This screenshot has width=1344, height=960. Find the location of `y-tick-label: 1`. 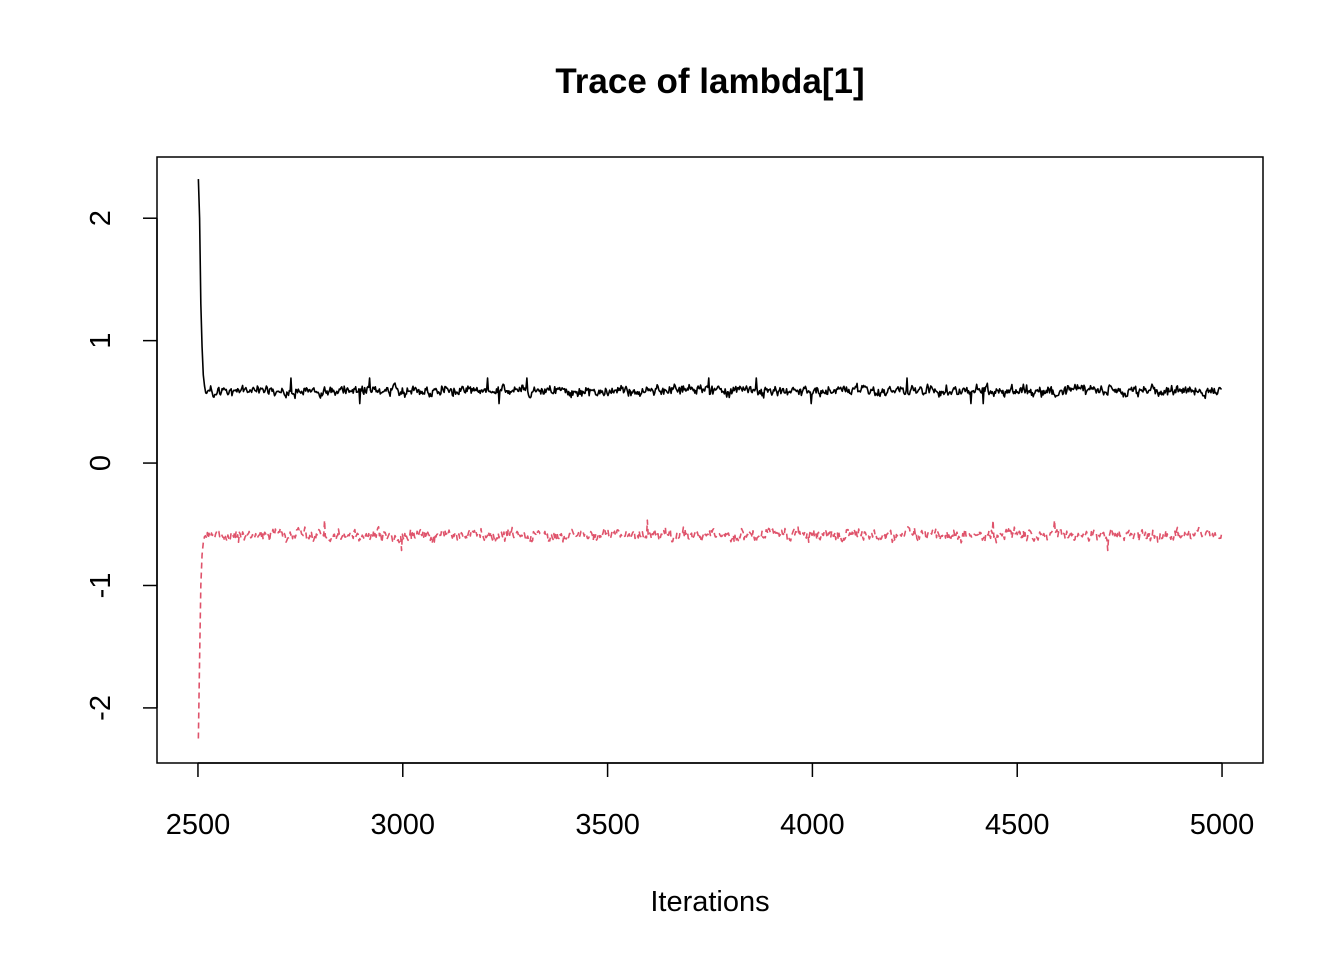

y-tick-label: 1 is located at coordinates (101, 341).